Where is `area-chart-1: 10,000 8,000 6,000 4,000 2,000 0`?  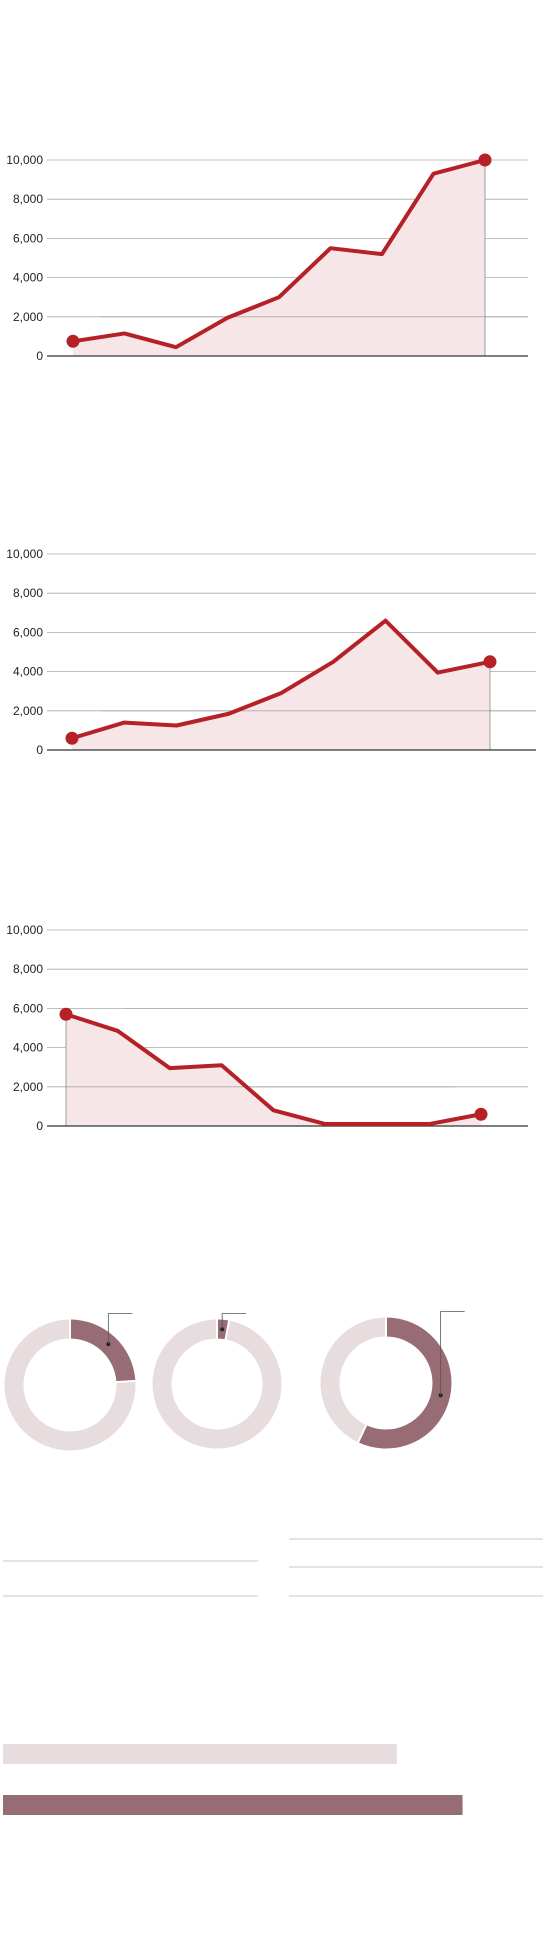
area-chart-1: 10,000 8,000 6,000 4,000 2,000 0 is located at coordinates (267, 258).